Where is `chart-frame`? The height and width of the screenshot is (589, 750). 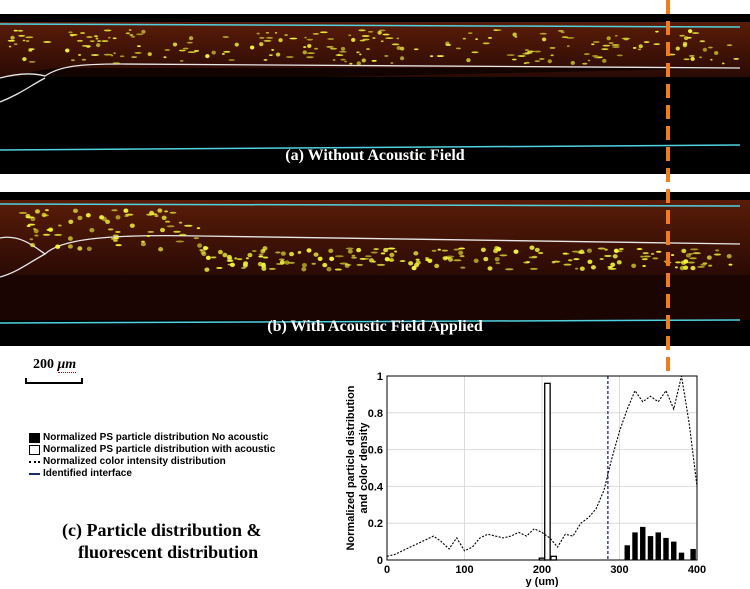
chart-frame is located at coordinates (542, 468).